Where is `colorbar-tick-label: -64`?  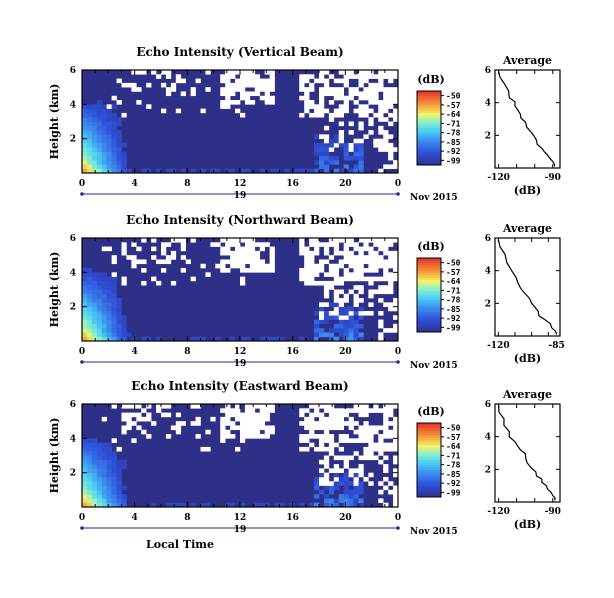
colorbar-tick-label: -64 is located at coordinates (453, 281).